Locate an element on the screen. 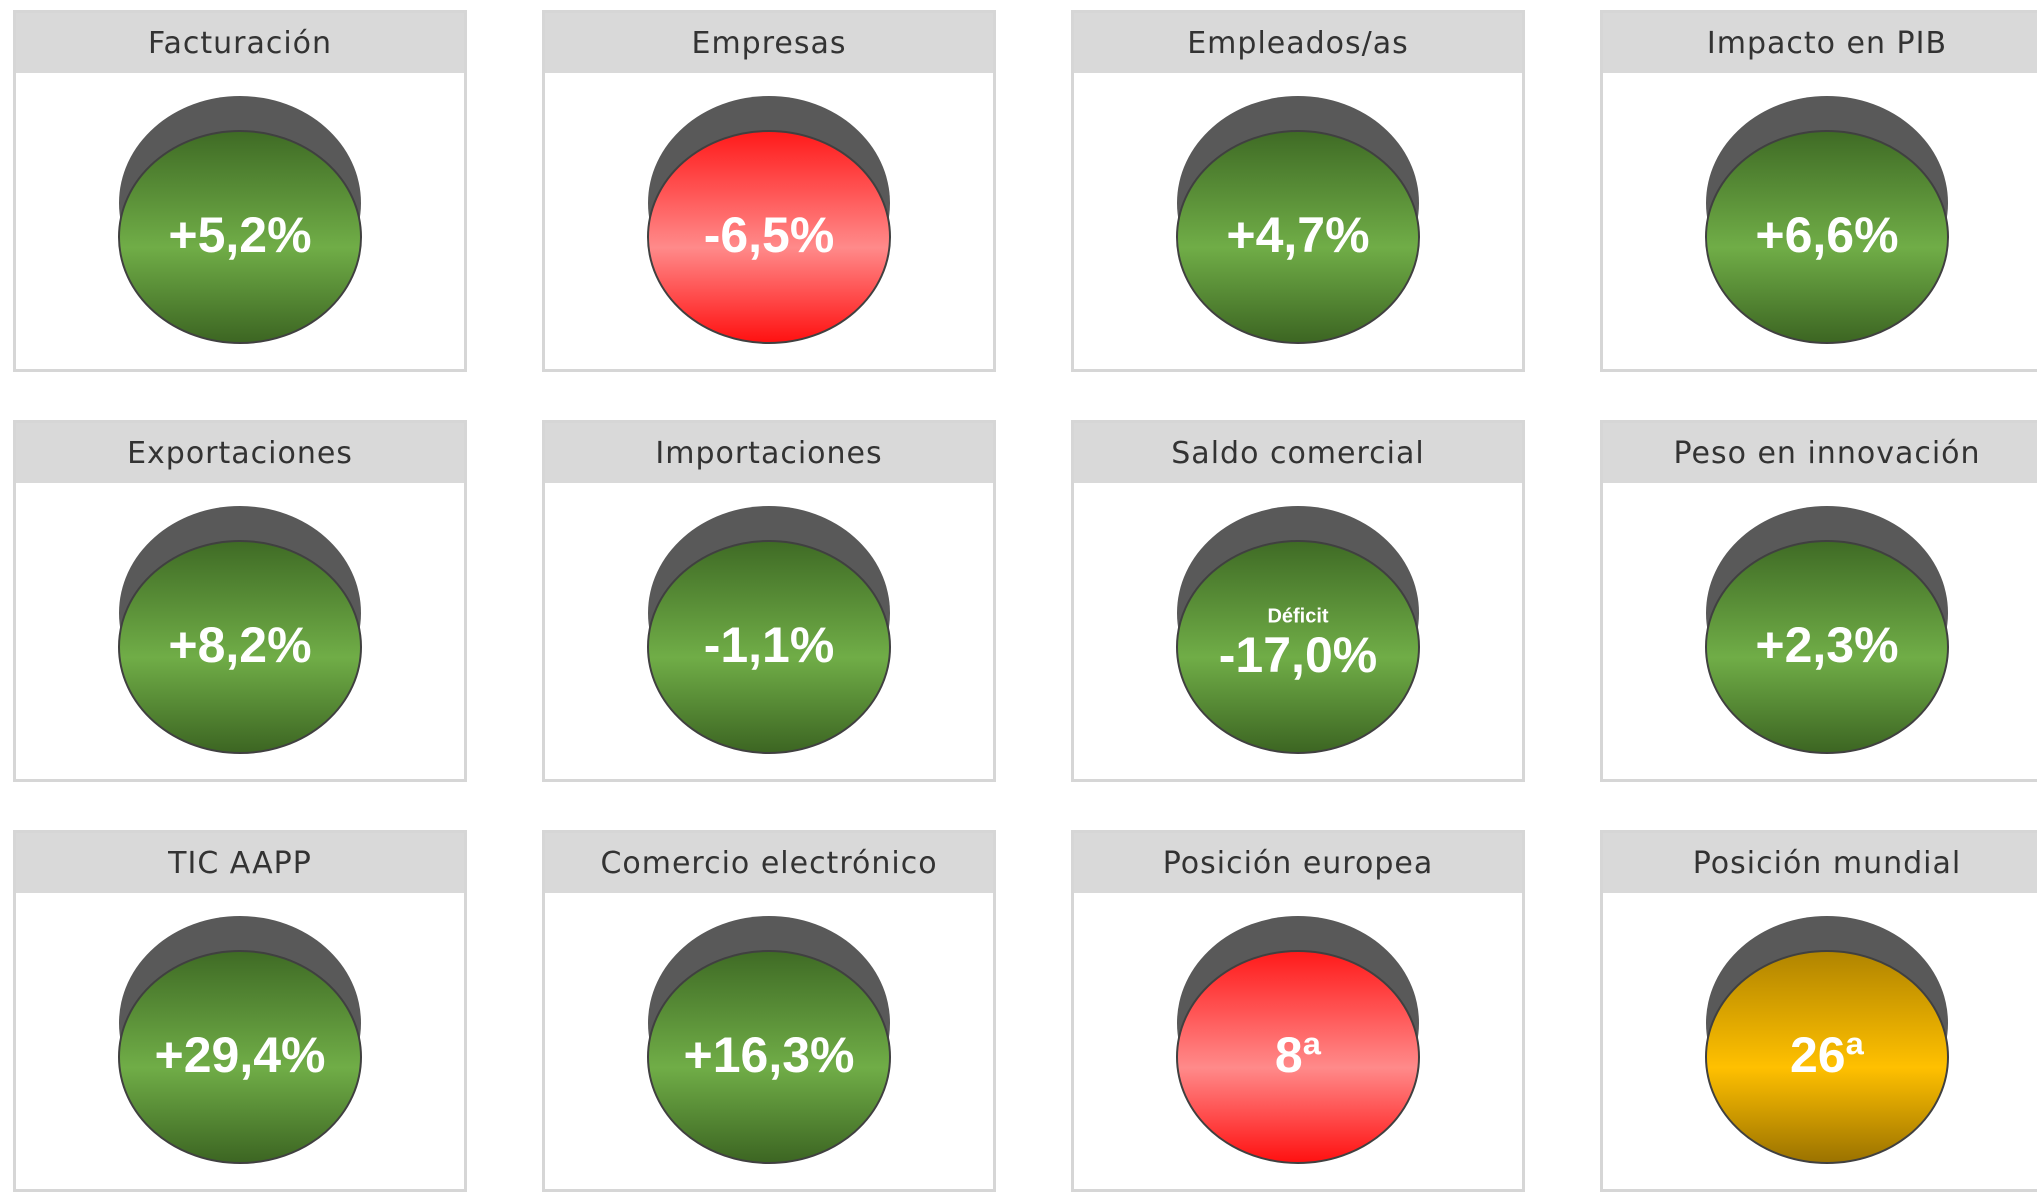 This screenshot has width=2037, height=1192. card-title: Importaciones is located at coordinates (769, 453).